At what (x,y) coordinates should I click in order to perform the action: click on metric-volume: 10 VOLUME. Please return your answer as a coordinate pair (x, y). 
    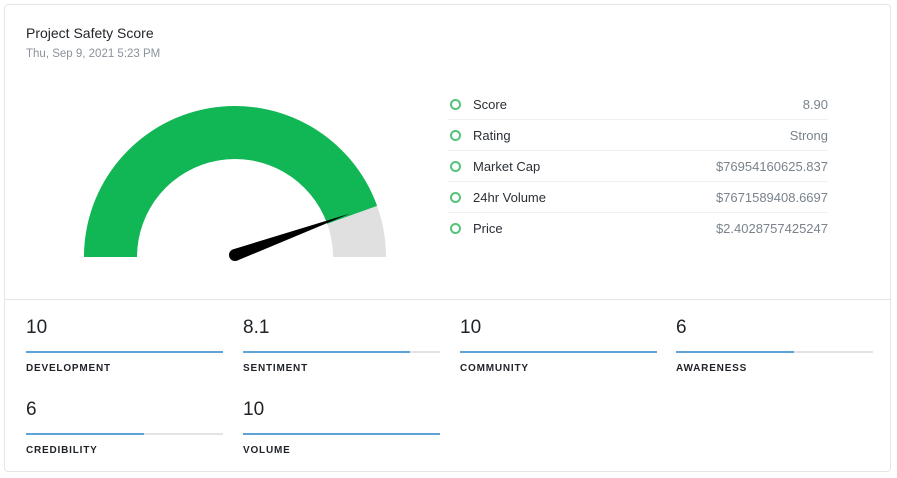
    Looking at the image, I should click on (341, 427).